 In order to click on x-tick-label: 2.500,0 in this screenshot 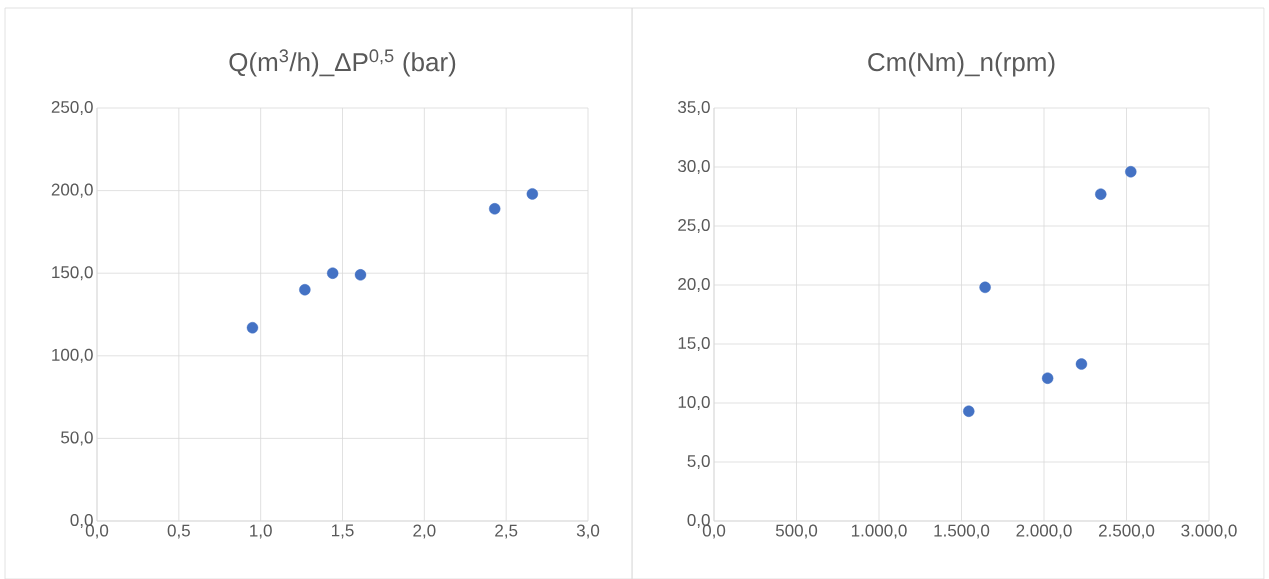, I will do `click(1127, 531)`.